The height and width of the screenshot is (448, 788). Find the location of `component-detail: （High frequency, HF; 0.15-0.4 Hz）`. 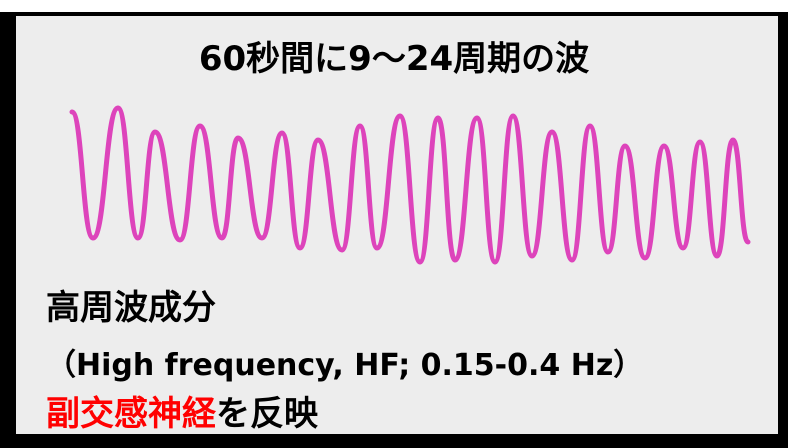

component-detail: （High frequency, HF; 0.15-0.4 Hz） is located at coordinates (345, 365).